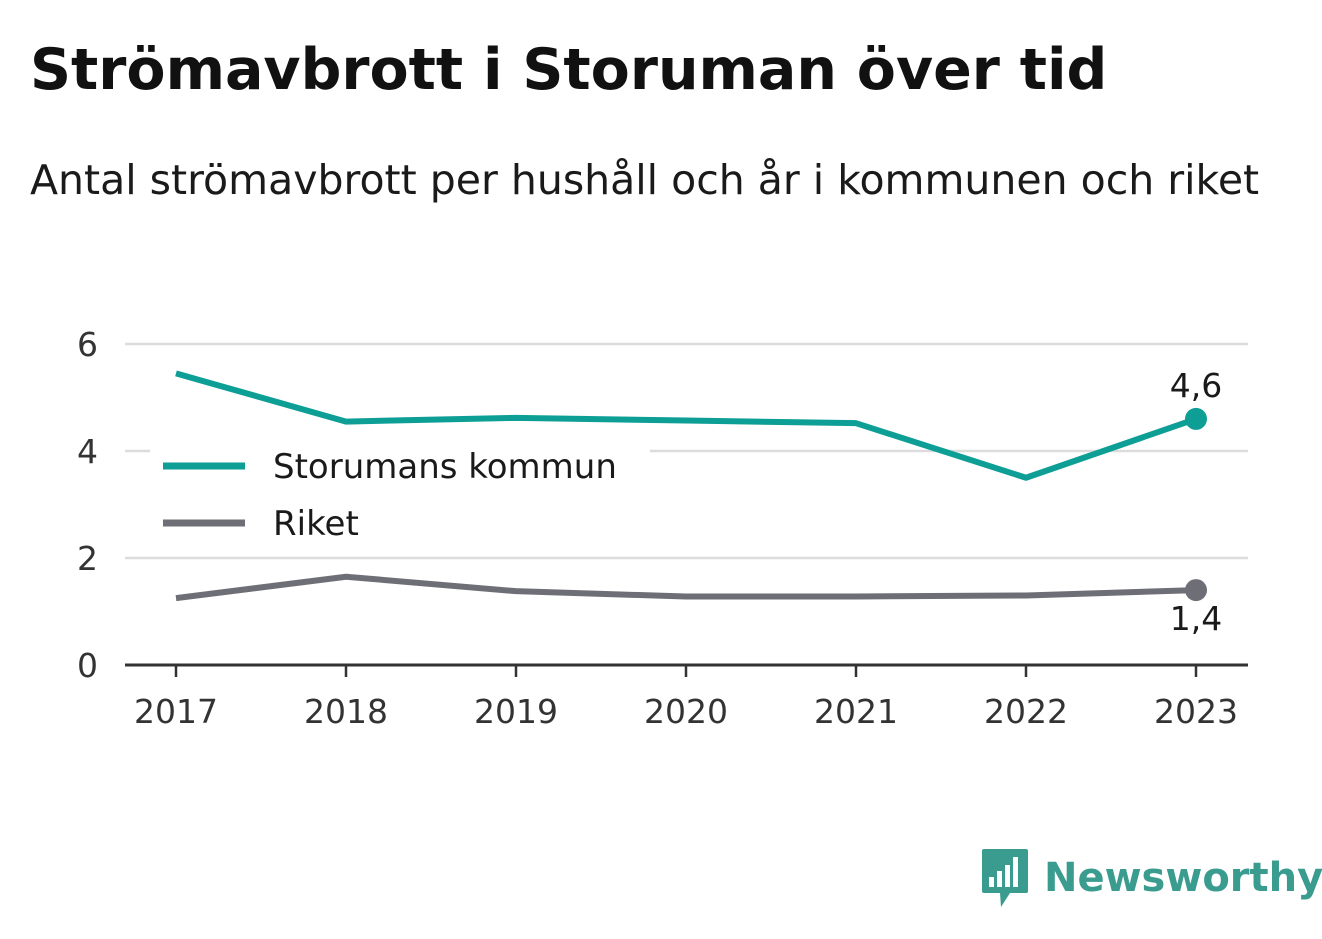 Image resolution: width=1322 pixels, height=939 pixels. Describe the element at coordinates (1005, 878) in the screenshot. I see `bar-chart-speech-bubble-icon` at that location.